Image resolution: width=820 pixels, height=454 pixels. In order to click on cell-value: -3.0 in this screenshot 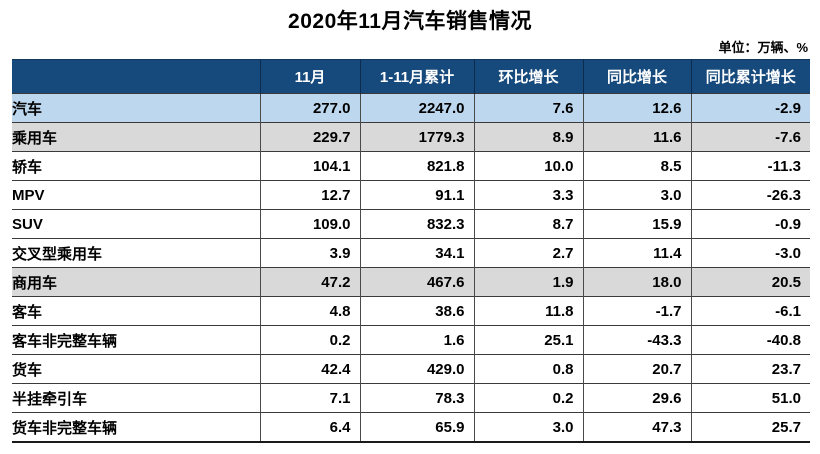, I will do `click(750, 253)`.